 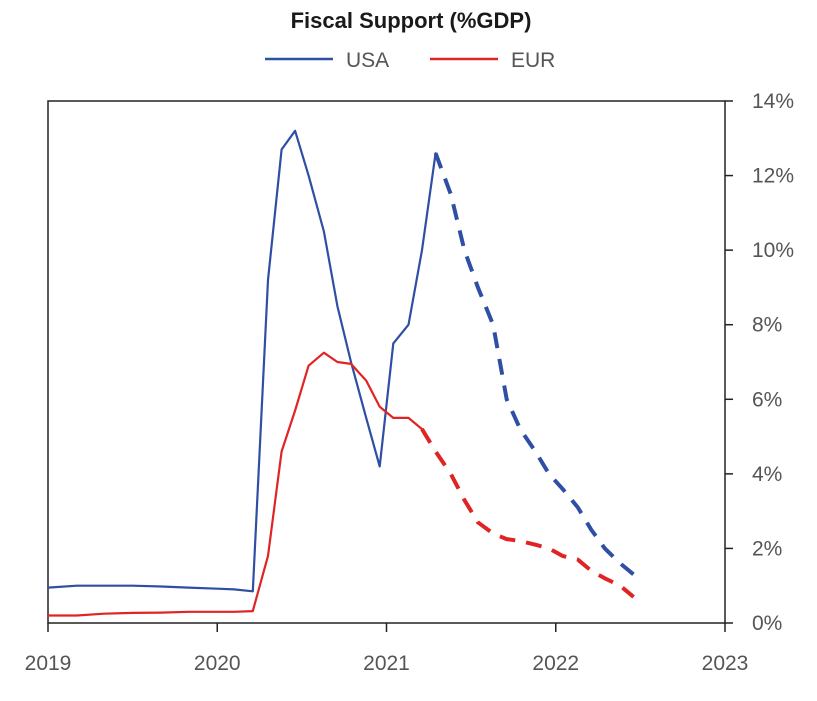 I want to click on y-tick-label: 8%, so click(x=767, y=325).